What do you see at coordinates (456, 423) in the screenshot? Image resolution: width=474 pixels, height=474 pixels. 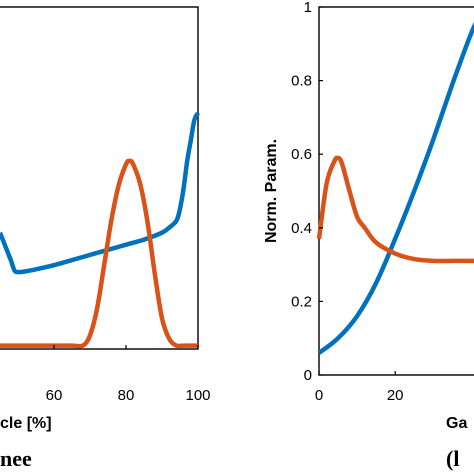 I see `right-x-axis-label: Ga` at bounding box center [456, 423].